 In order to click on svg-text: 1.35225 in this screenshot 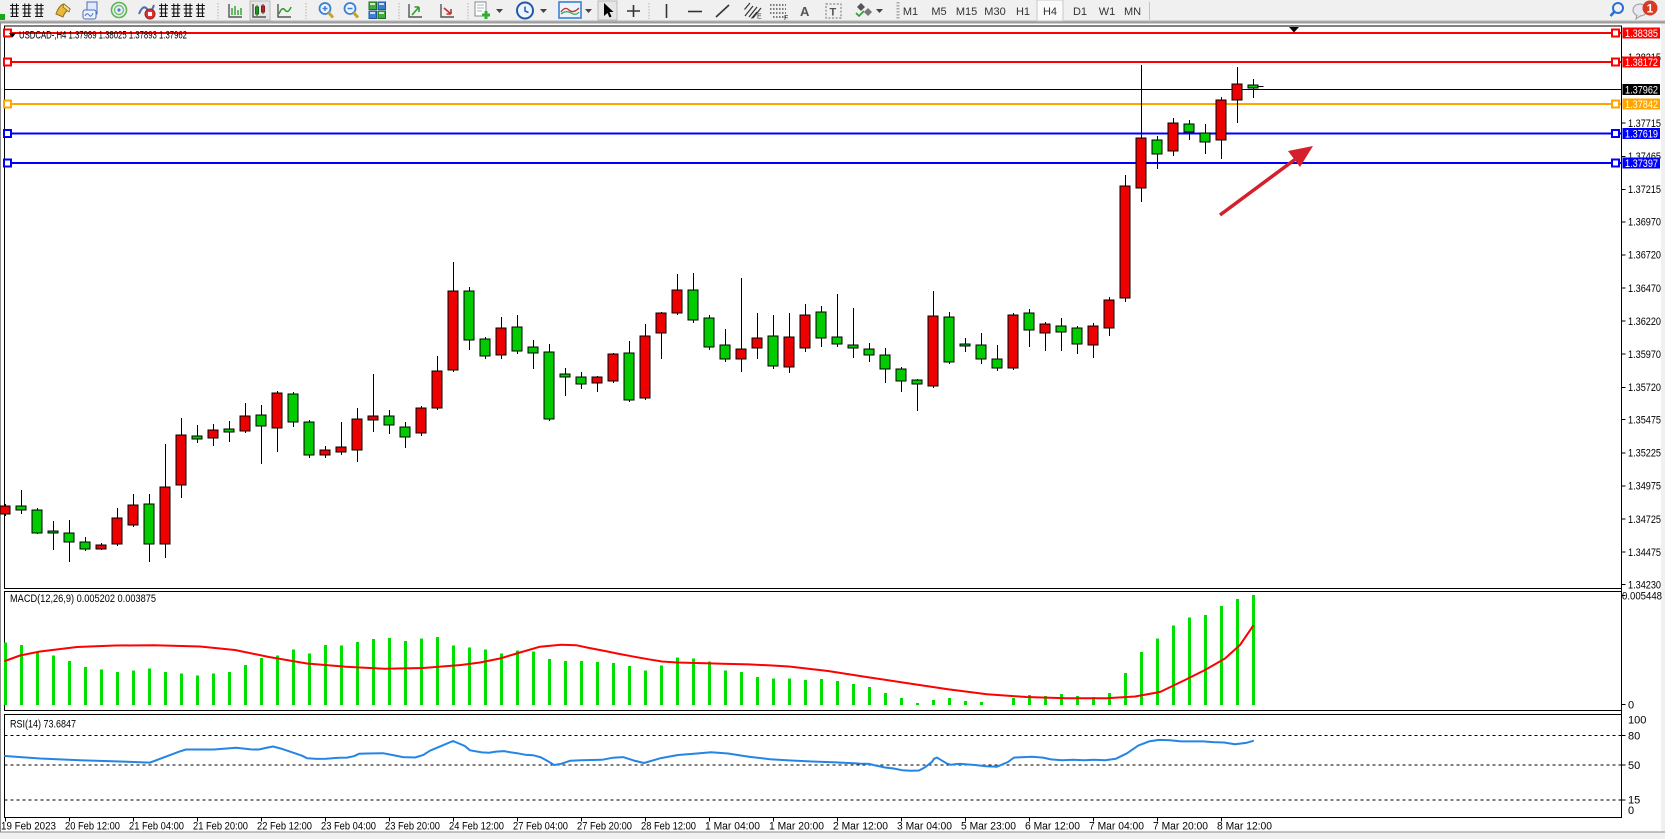, I will do `click(1644, 454)`.